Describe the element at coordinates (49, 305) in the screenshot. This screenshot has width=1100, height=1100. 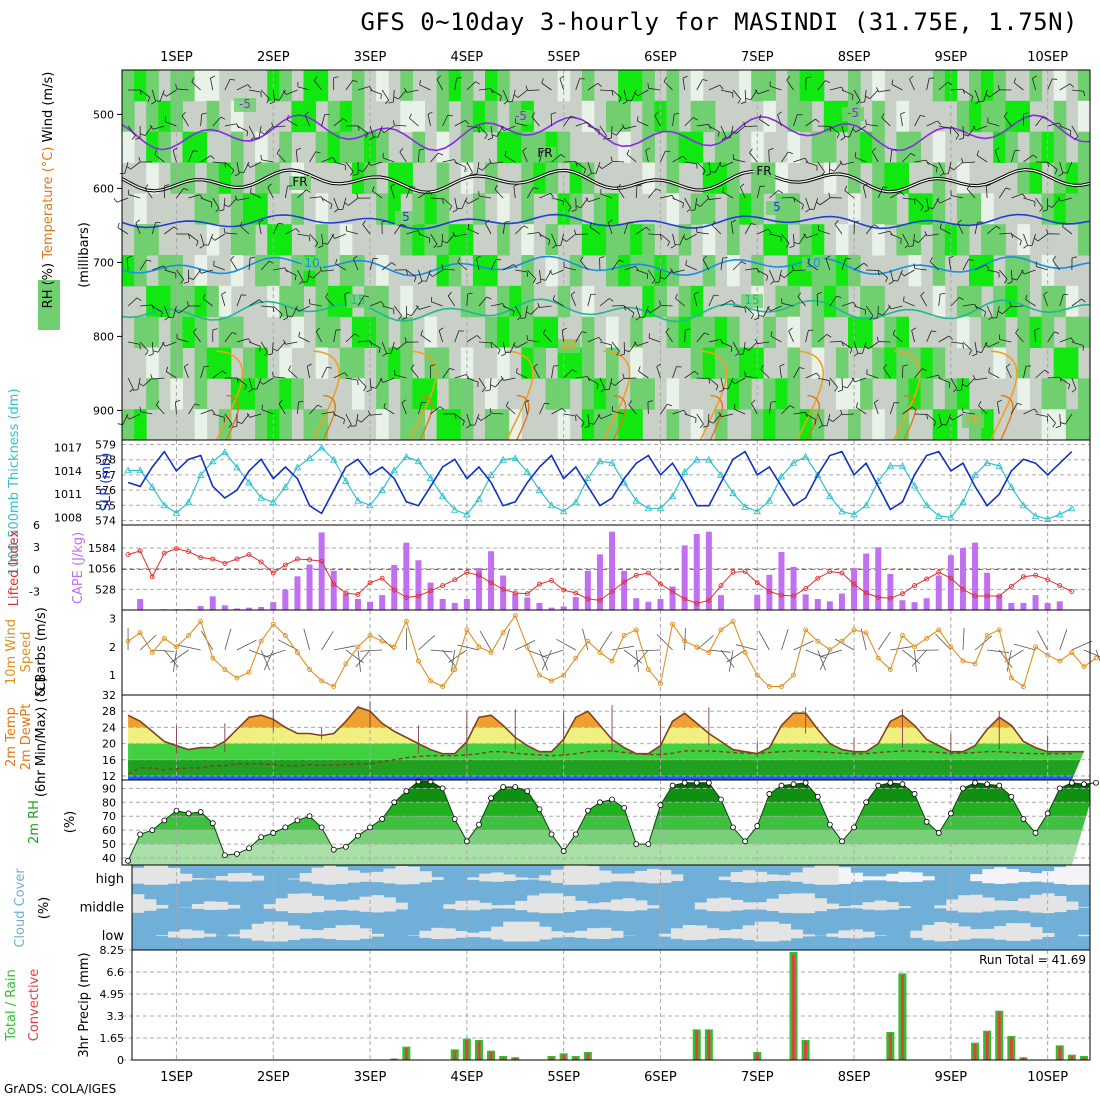
I see `rh-legend-swatch` at that location.